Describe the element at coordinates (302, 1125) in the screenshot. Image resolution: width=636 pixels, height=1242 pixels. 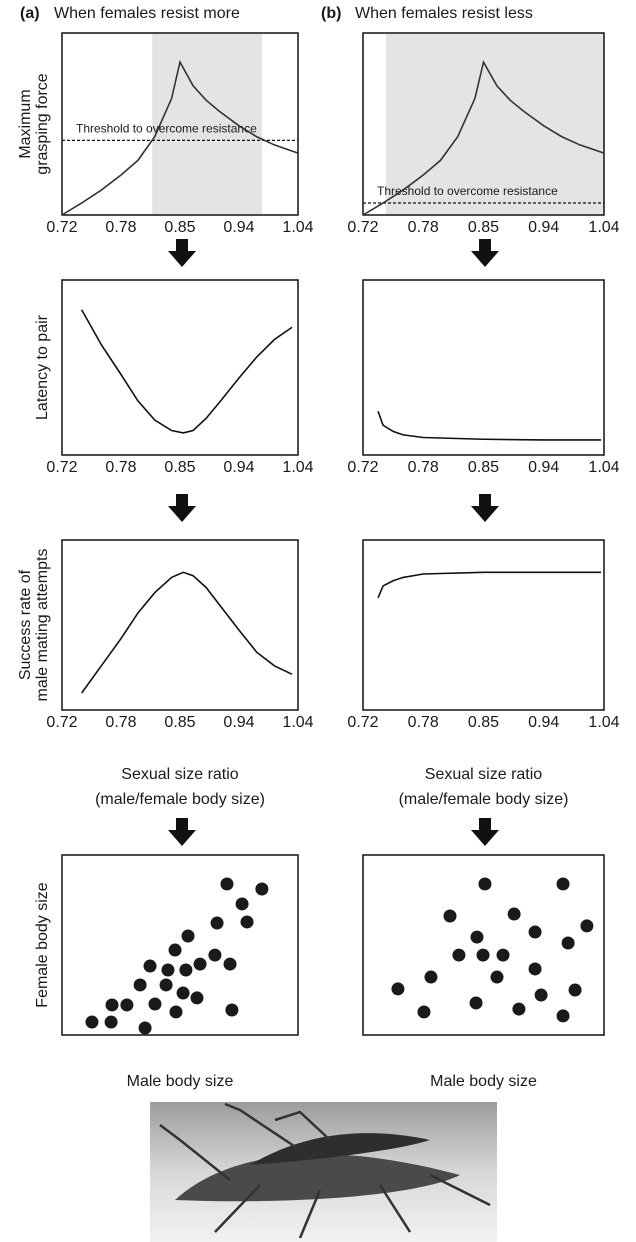
I see `insect-antenna` at that location.